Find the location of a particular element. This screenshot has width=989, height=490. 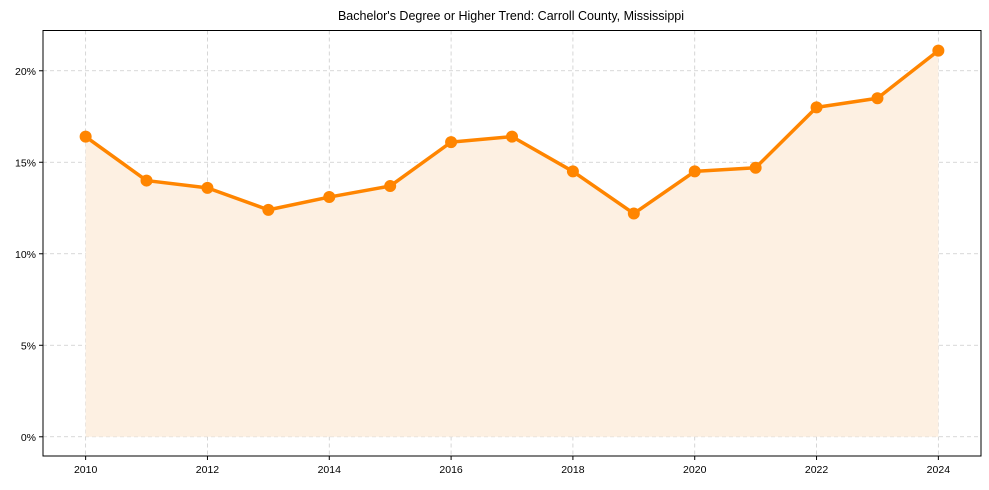

y-tick-label: 20% is located at coordinates (25, 72).